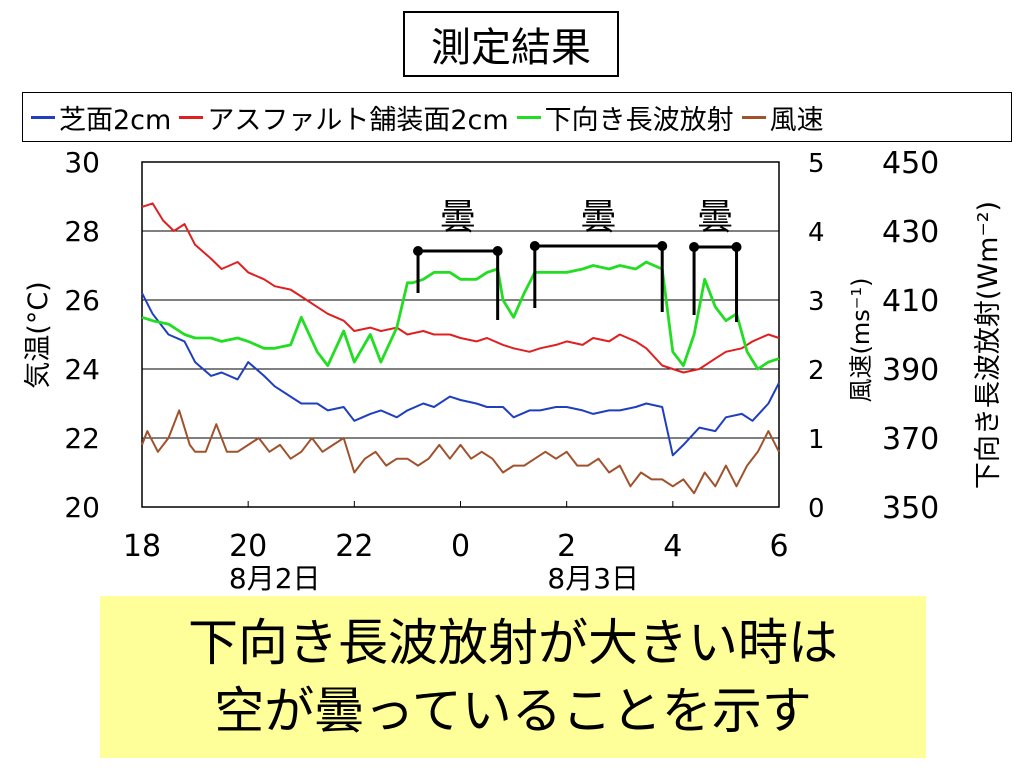  I want to click on y-tick-label-radiation: 370, so click(910, 439).